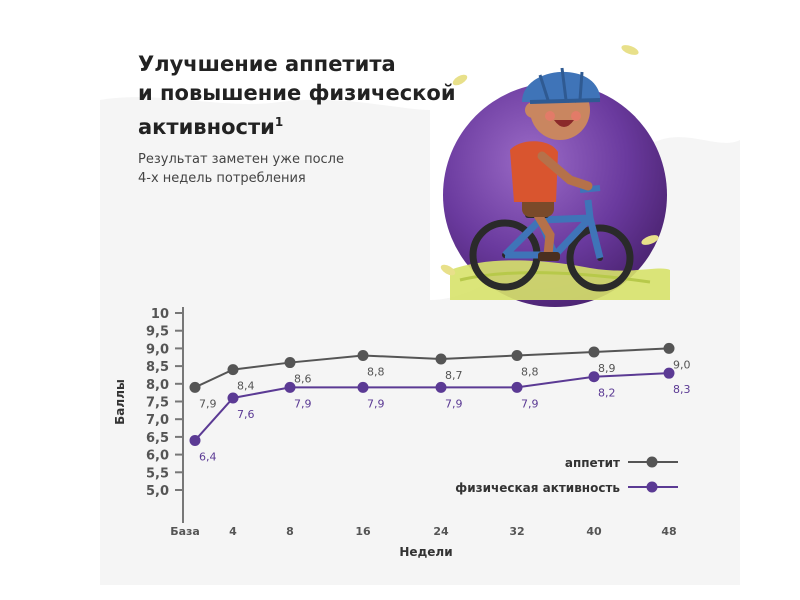 The image size is (800, 600). What do you see at coordinates (594, 531) in the screenshot?
I see `x-tick-label: 40` at bounding box center [594, 531].